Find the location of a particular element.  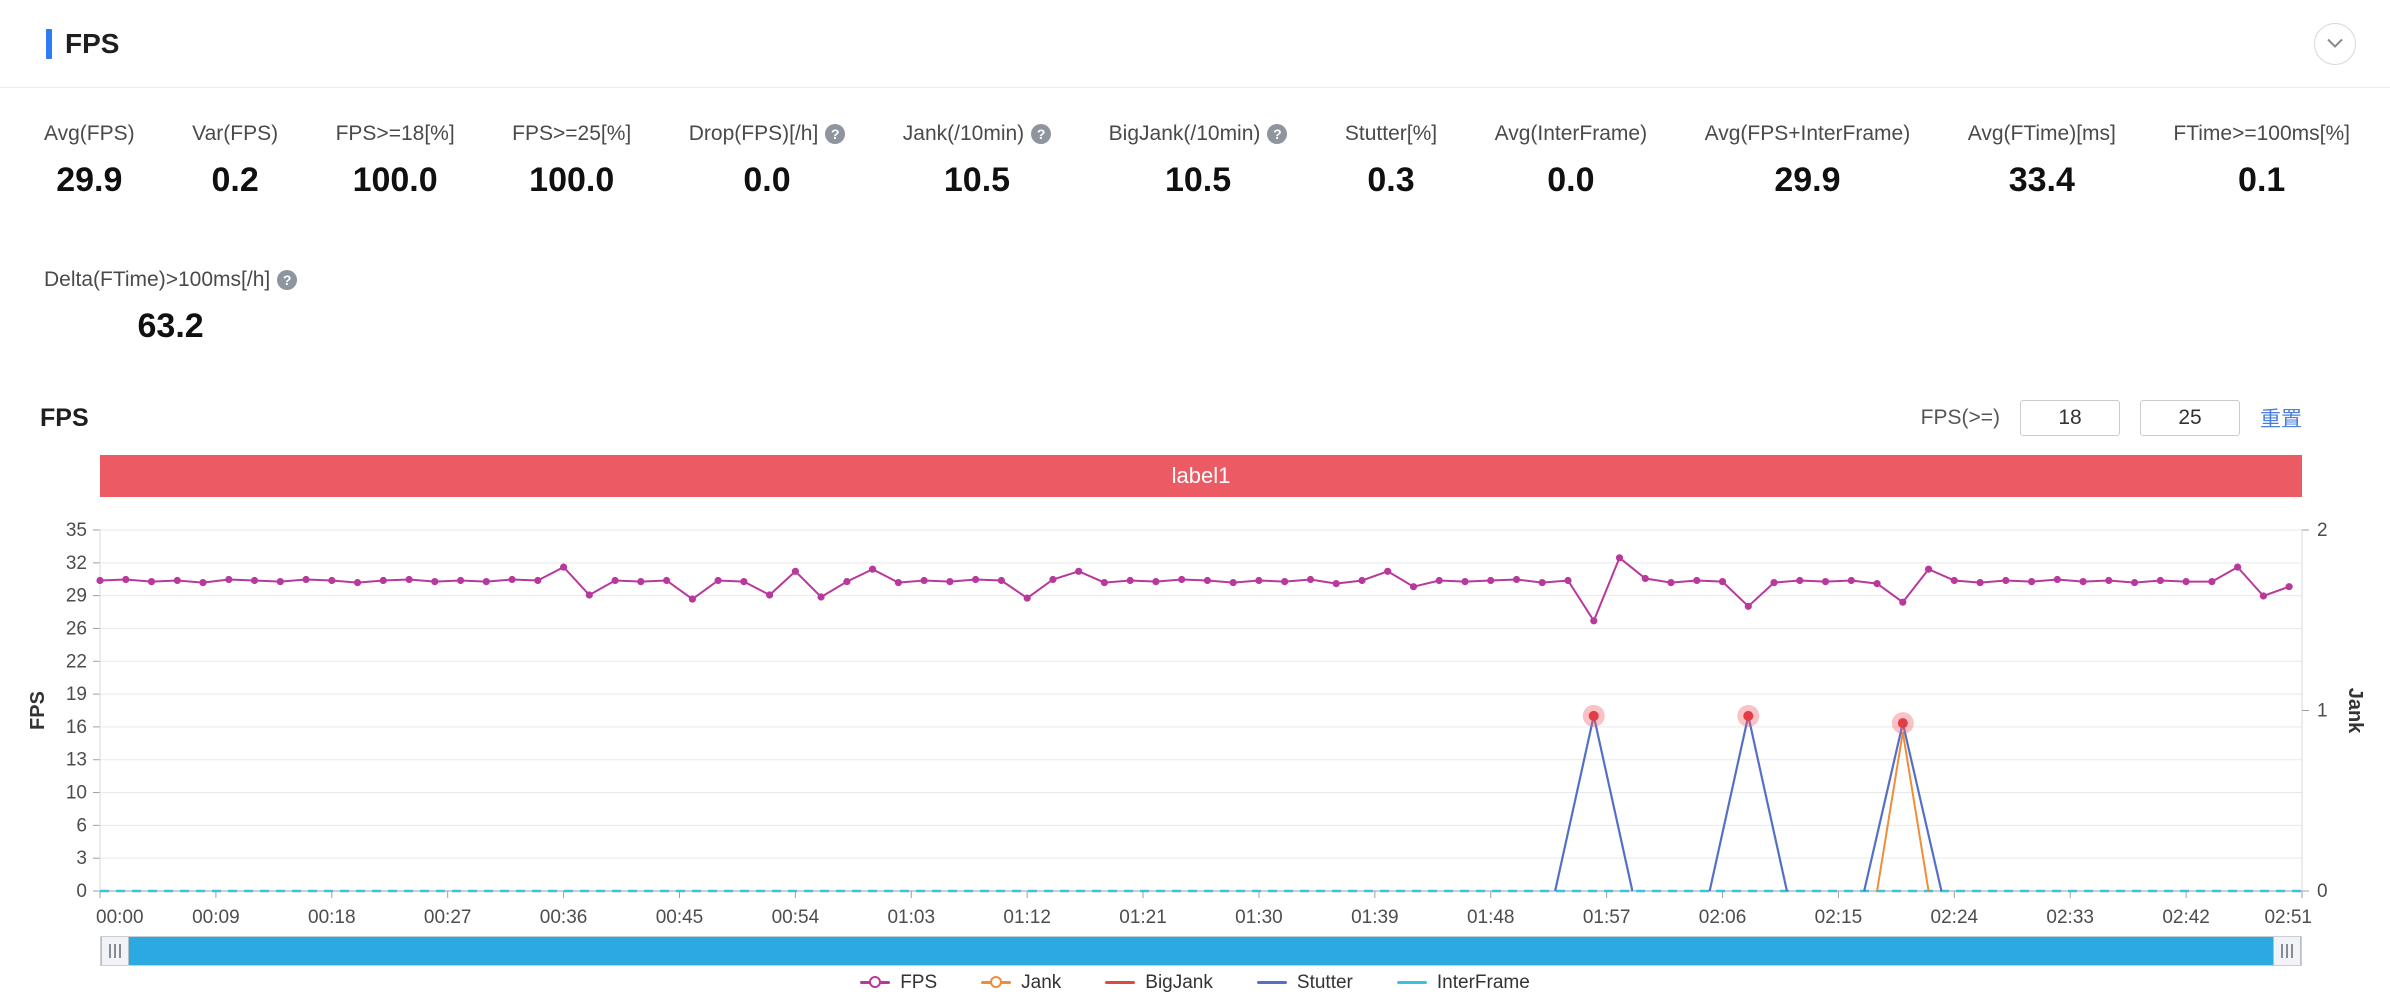

stat-label: Avg(FPS) is located at coordinates (89, 133).